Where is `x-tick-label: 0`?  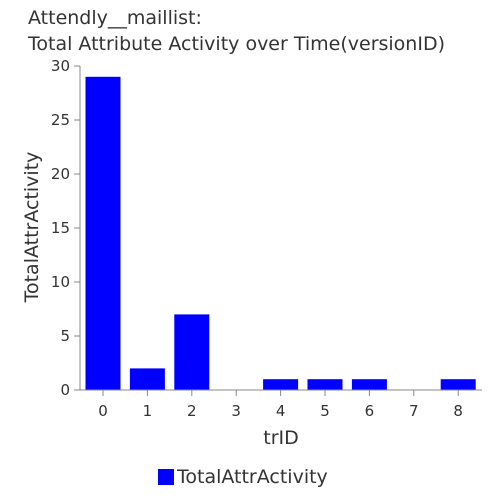
x-tick-label: 0 is located at coordinates (103, 411).